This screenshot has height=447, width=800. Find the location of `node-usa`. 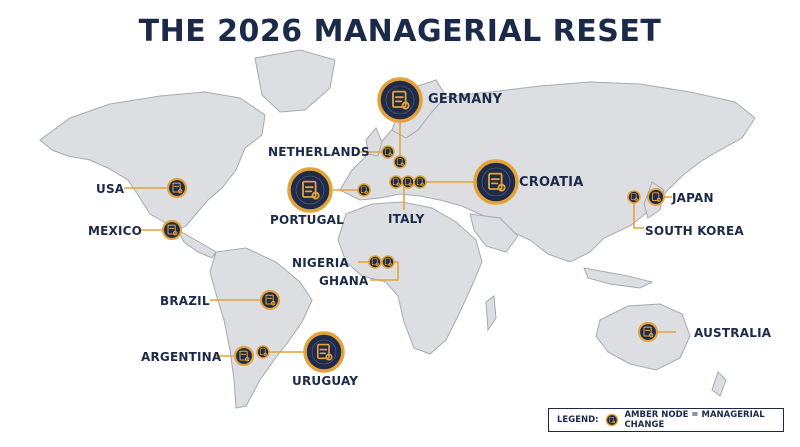

node-usa is located at coordinates (177, 188).